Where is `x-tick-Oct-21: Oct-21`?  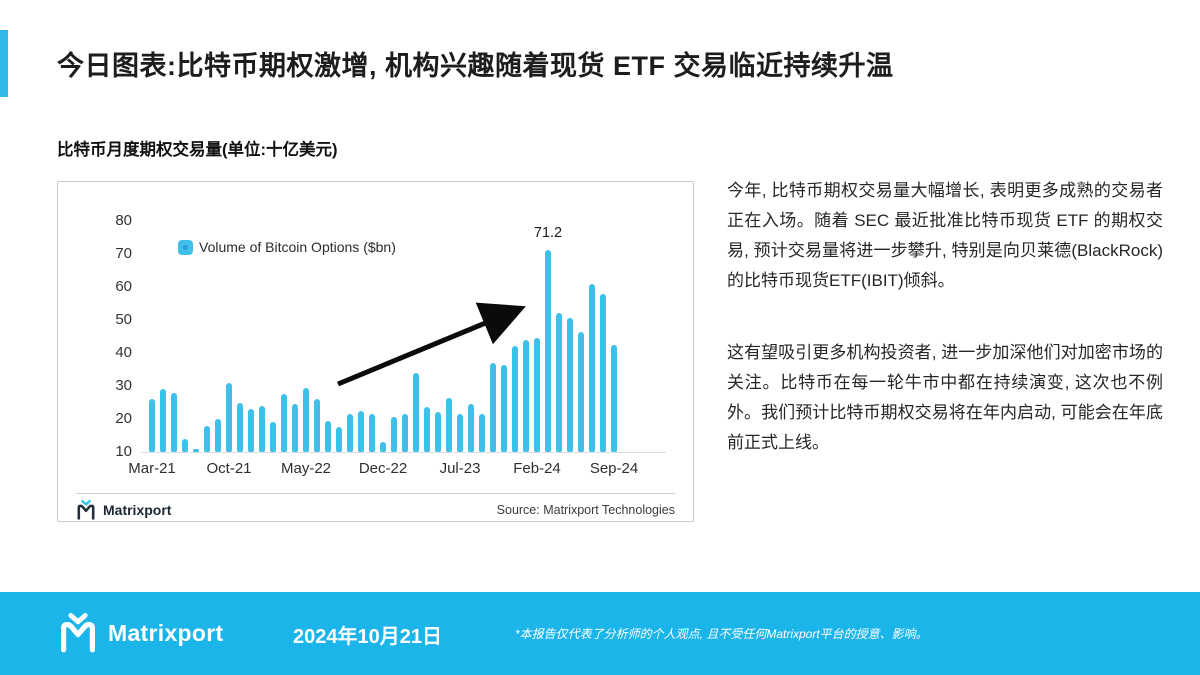
x-tick-Oct-21: Oct-21 is located at coordinates (229, 468).